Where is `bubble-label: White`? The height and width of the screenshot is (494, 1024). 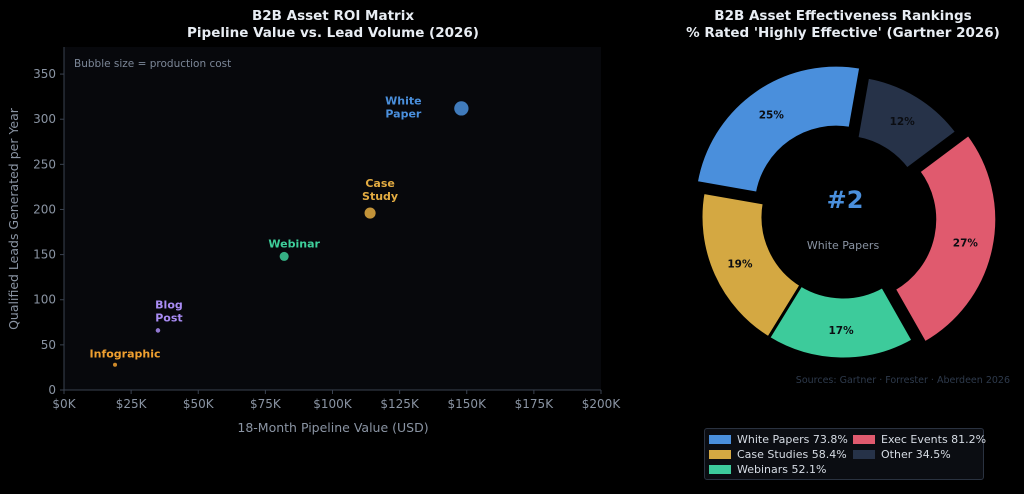
bubble-label: White is located at coordinates (403, 100).